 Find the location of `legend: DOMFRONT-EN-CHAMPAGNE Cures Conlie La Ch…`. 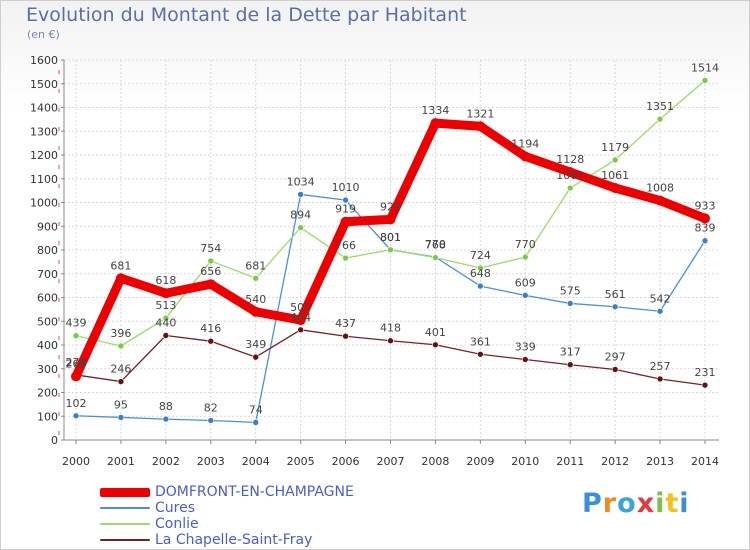

legend: DOMFRONT-EN-CHAMPAGNE Cures Conlie La Ch… is located at coordinates (227, 516).